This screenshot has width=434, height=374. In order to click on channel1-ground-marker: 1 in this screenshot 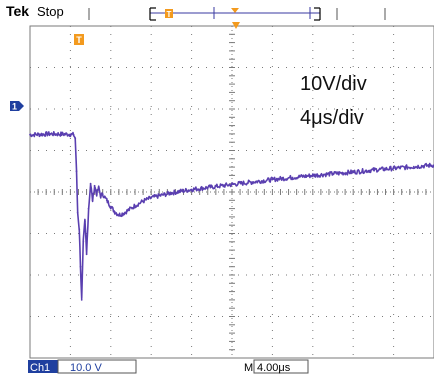, I will do `click(17, 106)`.